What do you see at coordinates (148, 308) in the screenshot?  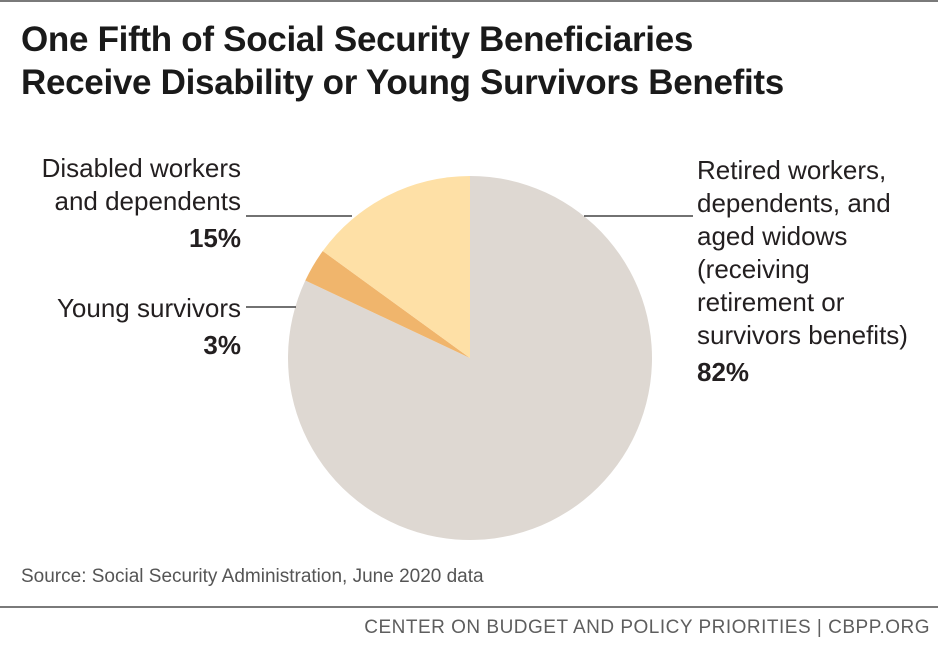 I see `slice-label-young-line-1: Young survivors` at bounding box center [148, 308].